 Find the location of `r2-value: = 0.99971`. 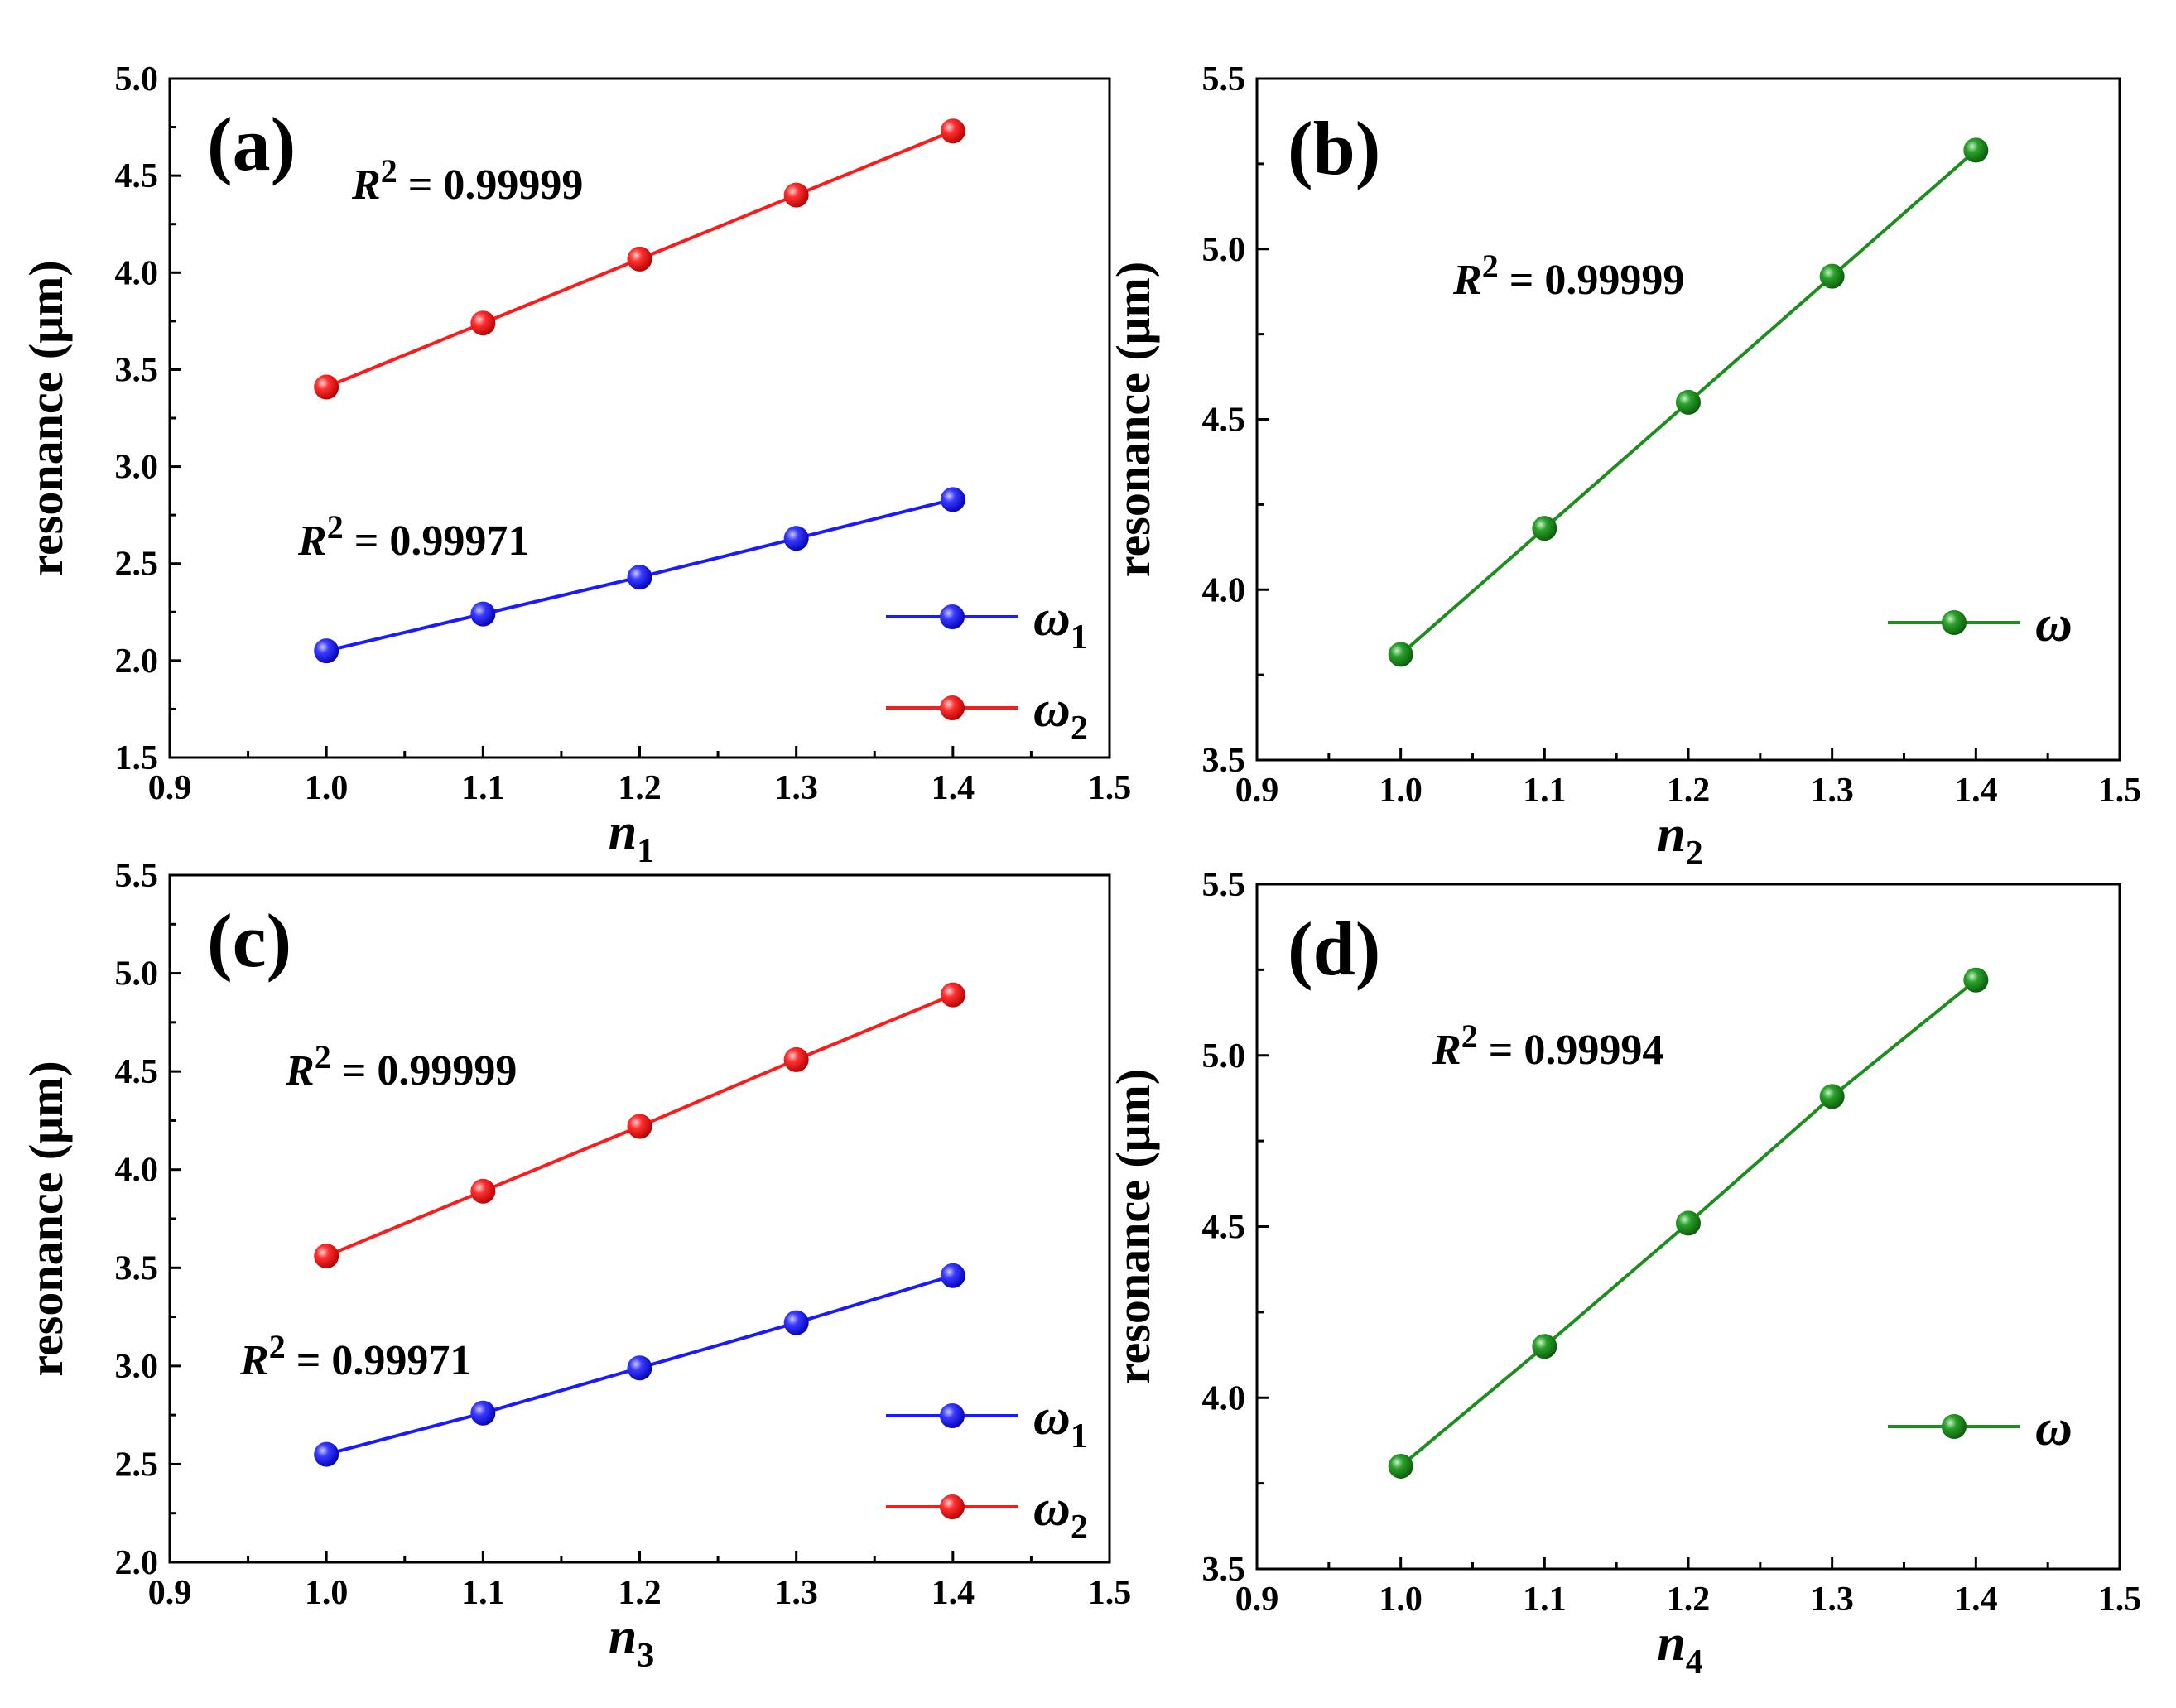

r2-value: = 0.99971 is located at coordinates (437, 541).